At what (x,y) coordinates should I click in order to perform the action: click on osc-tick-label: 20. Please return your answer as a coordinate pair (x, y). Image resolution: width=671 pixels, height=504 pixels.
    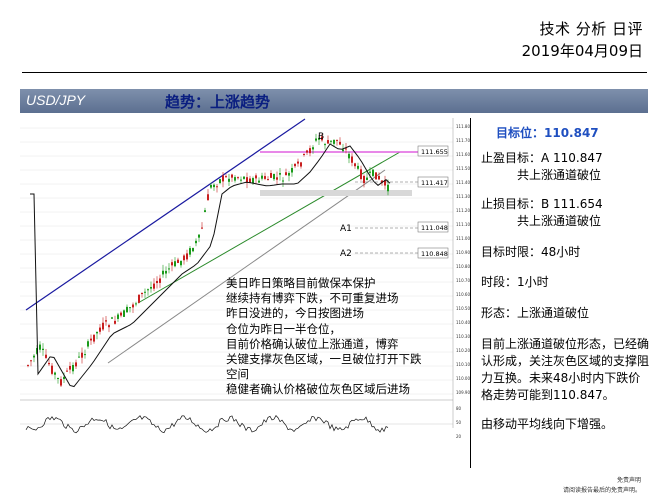
    Looking at the image, I should click on (459, 436).